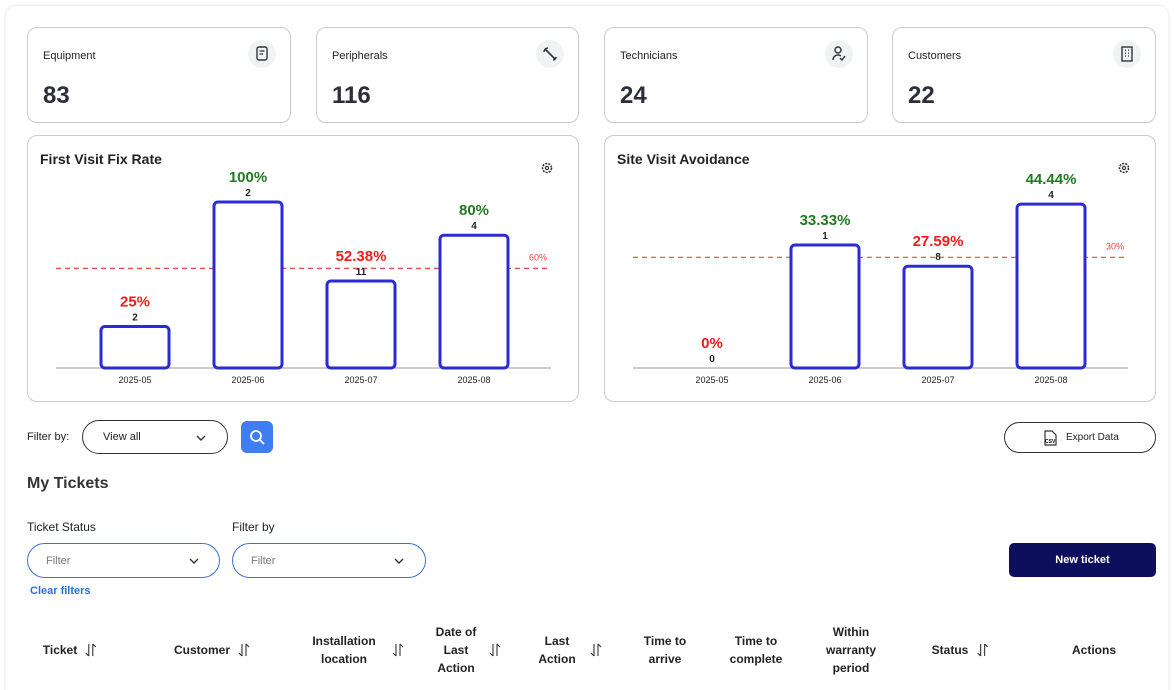 The height and width of the screenshot is (690, 1174). I want to click on csv-icon: CSV, so click(1050, 438).